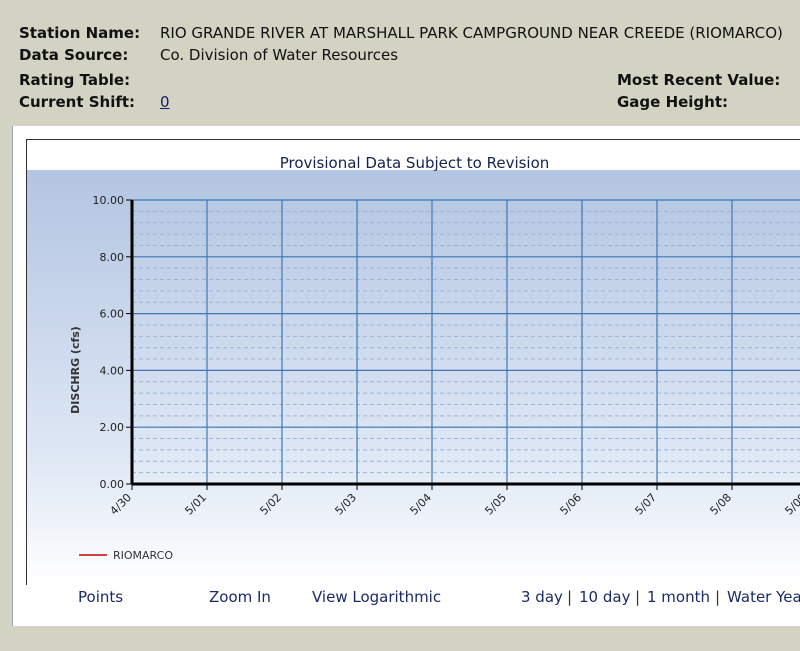 Image resolution: width=800 pixels, height=651 pixels. I want to click on y-tick-label: 10.00, so click(109, 200).